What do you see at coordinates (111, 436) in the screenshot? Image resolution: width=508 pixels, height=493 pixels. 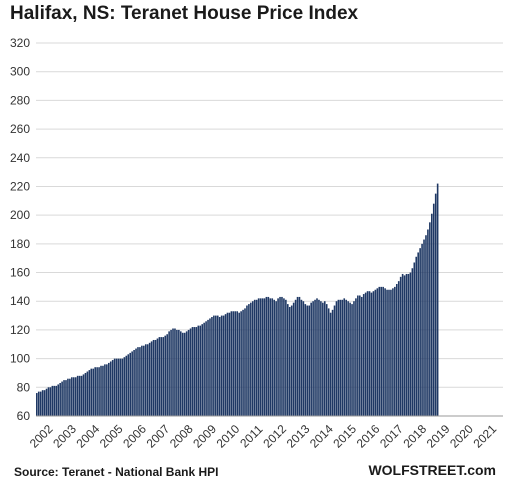 I see `x-tick-label: 2005` at bounding box center [111, 436].